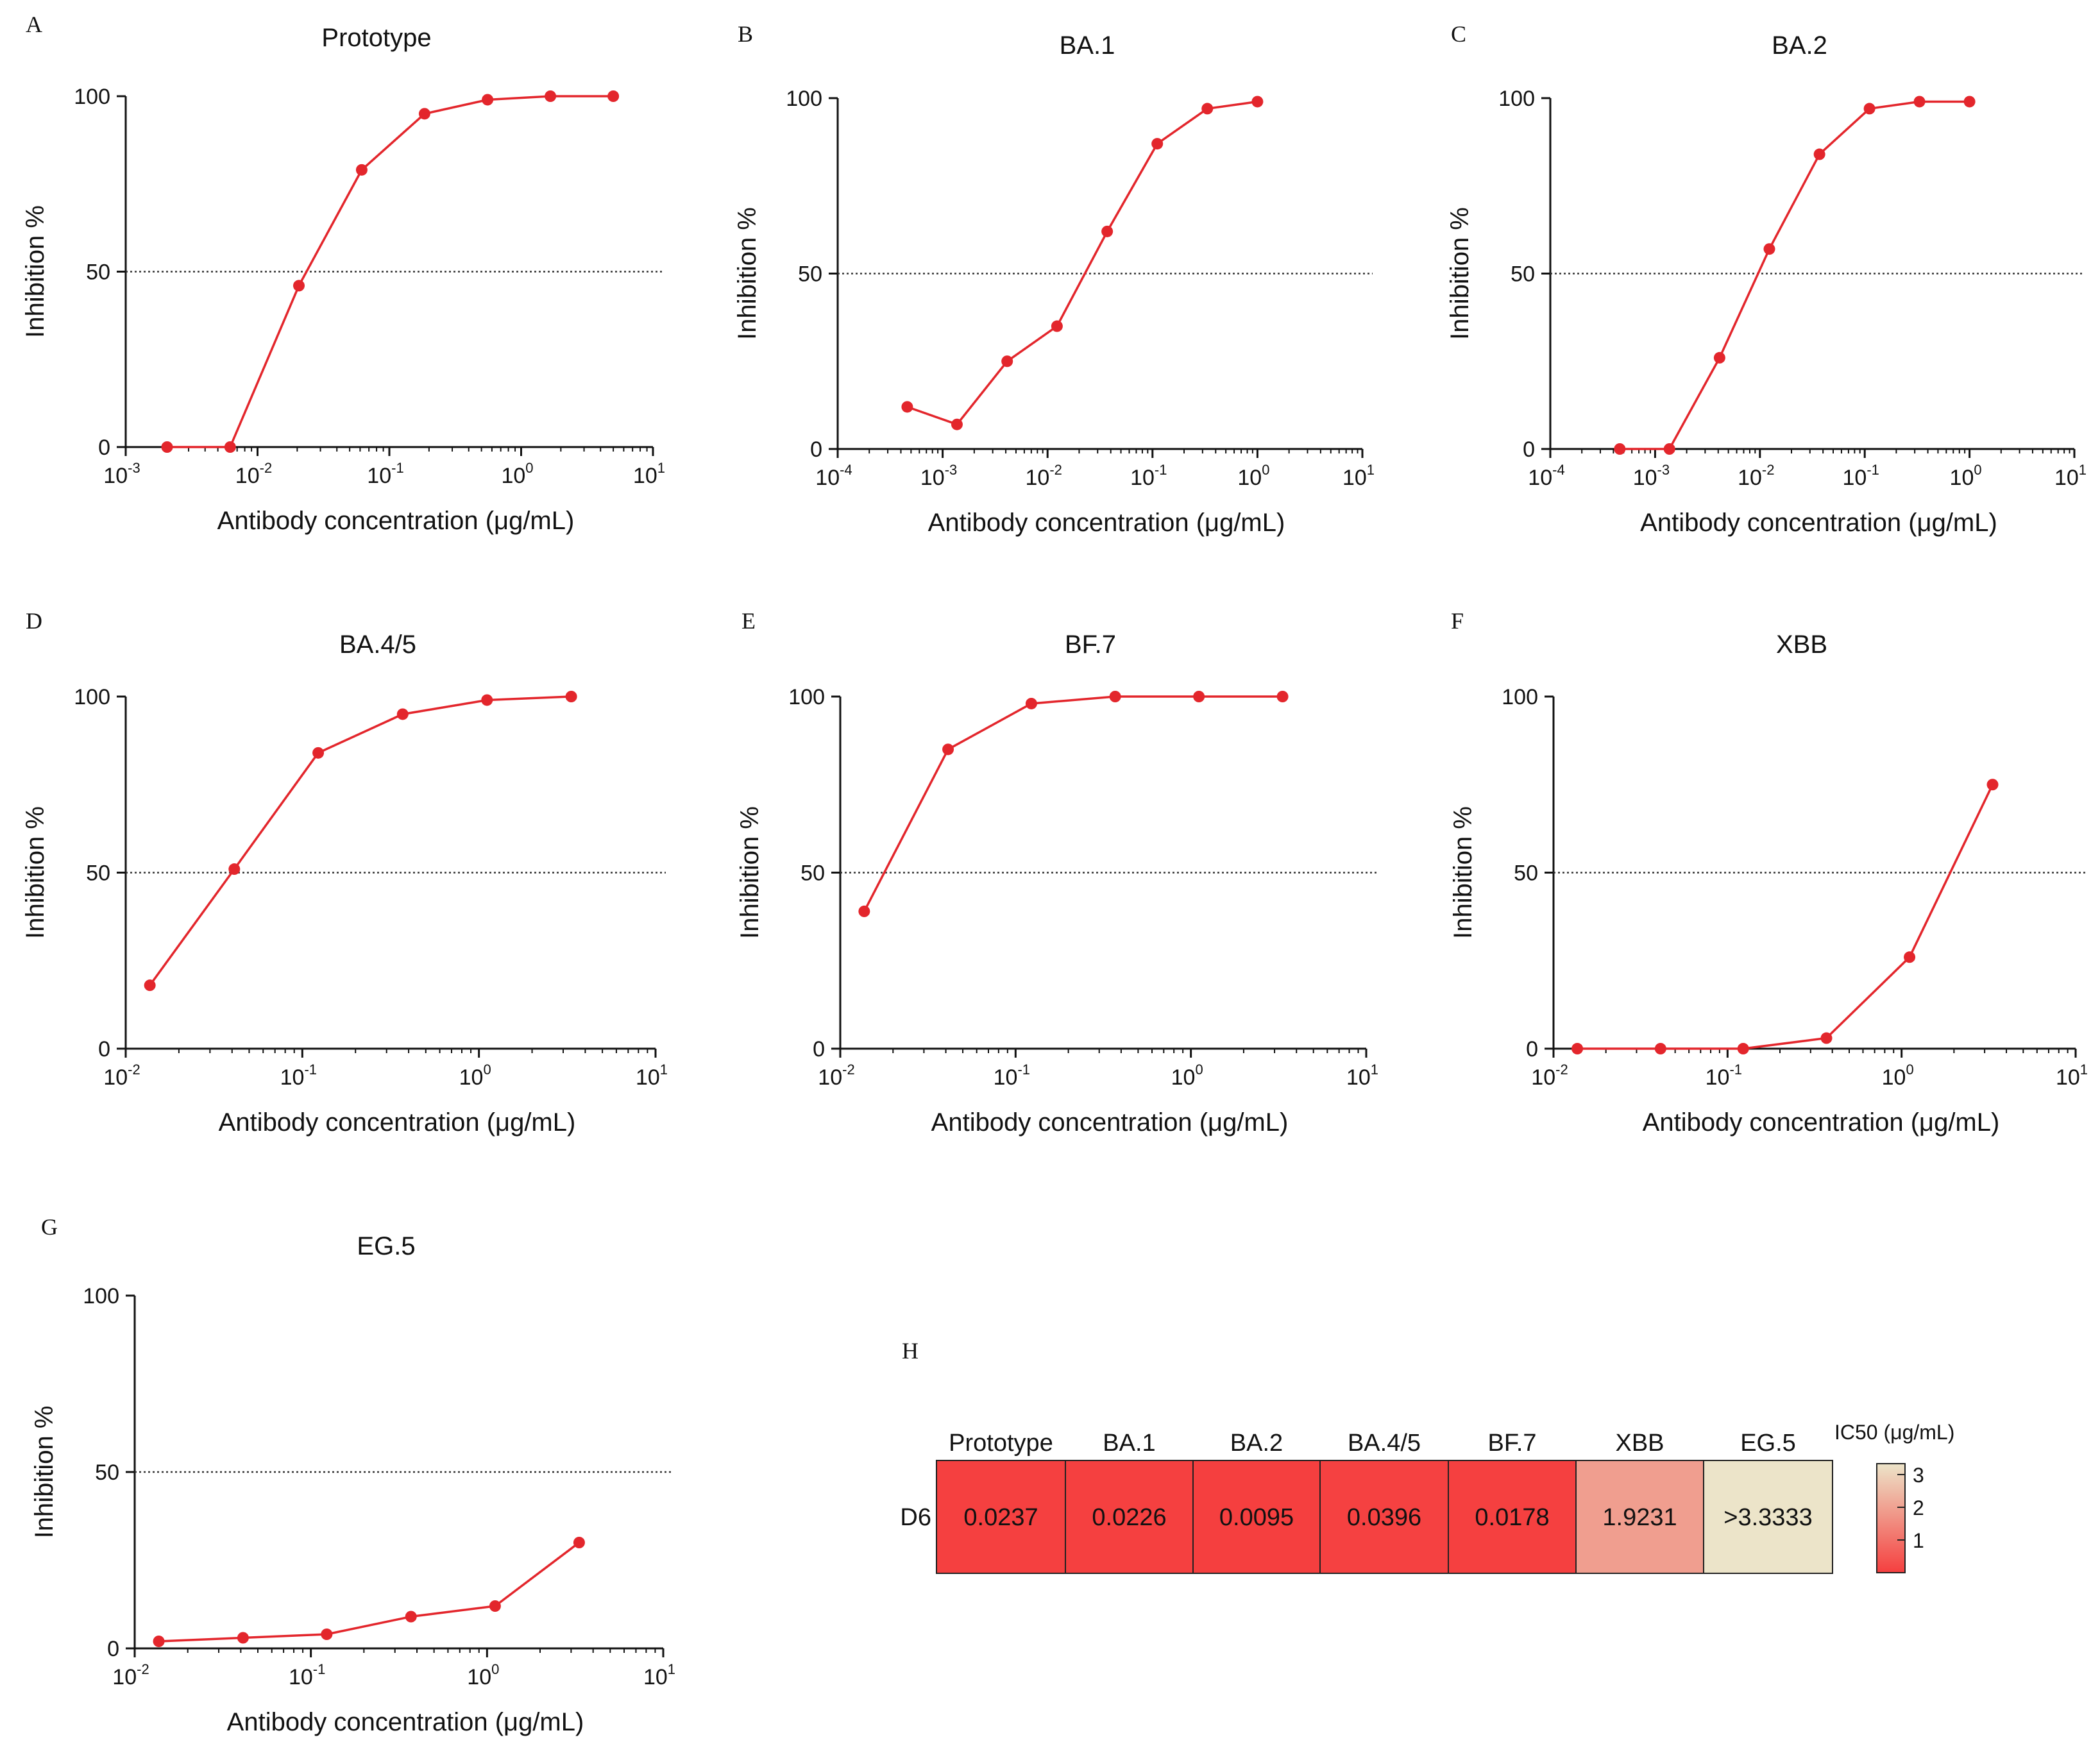 The image size is (2100, 1751). I want to click on heatmap-column-header: BA.4/5, so click(1384, 1444).